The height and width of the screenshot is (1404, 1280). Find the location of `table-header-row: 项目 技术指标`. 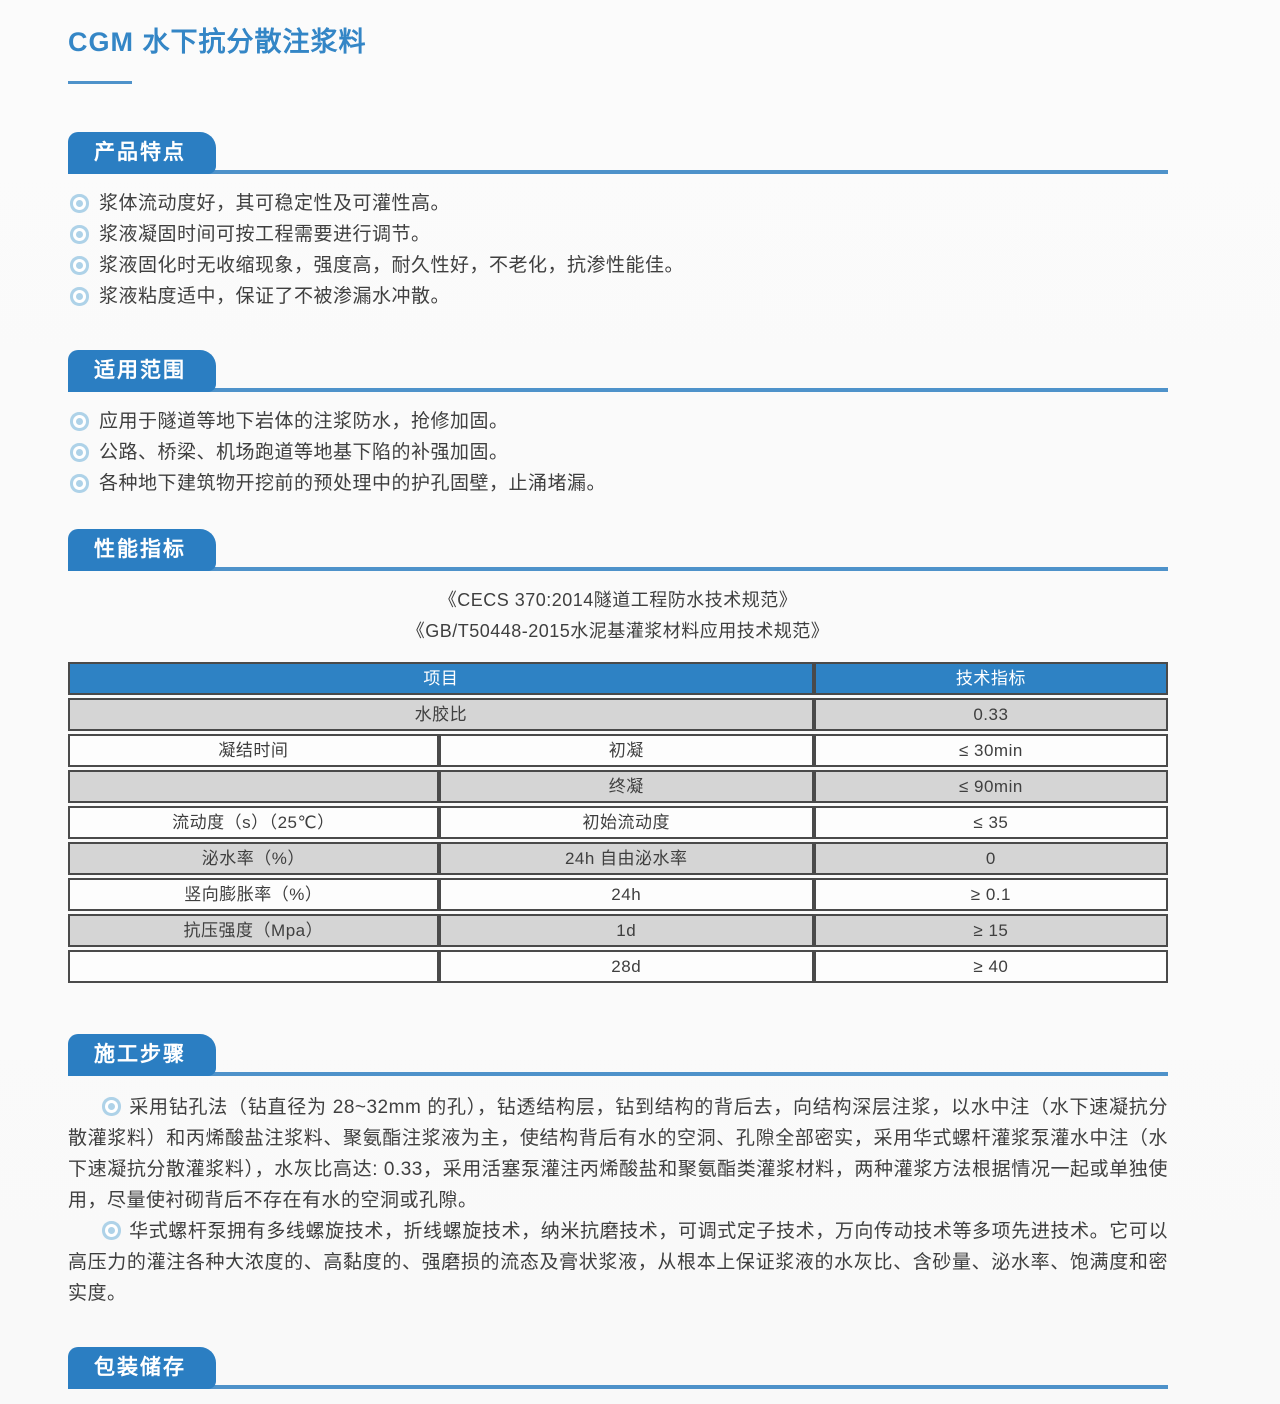

table-header-row: 项目 技术指标 is located at coordinates (618, 678).